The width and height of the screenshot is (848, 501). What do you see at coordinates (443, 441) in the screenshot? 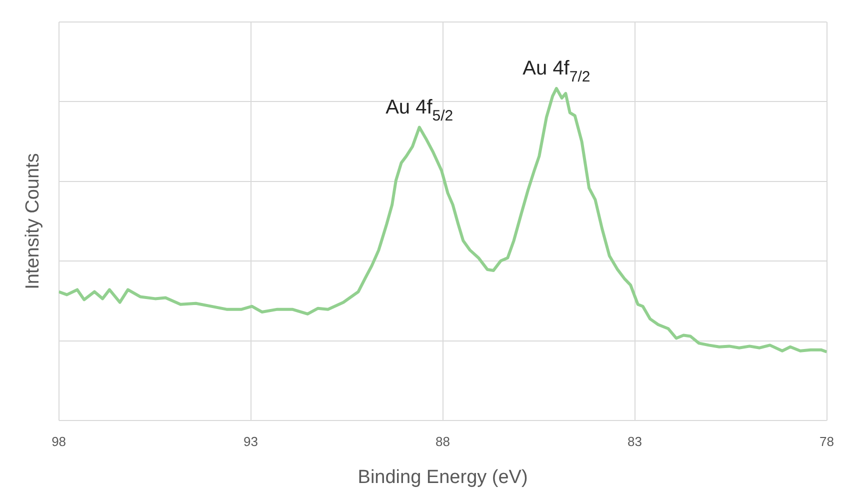
I see `x-tick-label: 88` at bounding box center [443, 441].